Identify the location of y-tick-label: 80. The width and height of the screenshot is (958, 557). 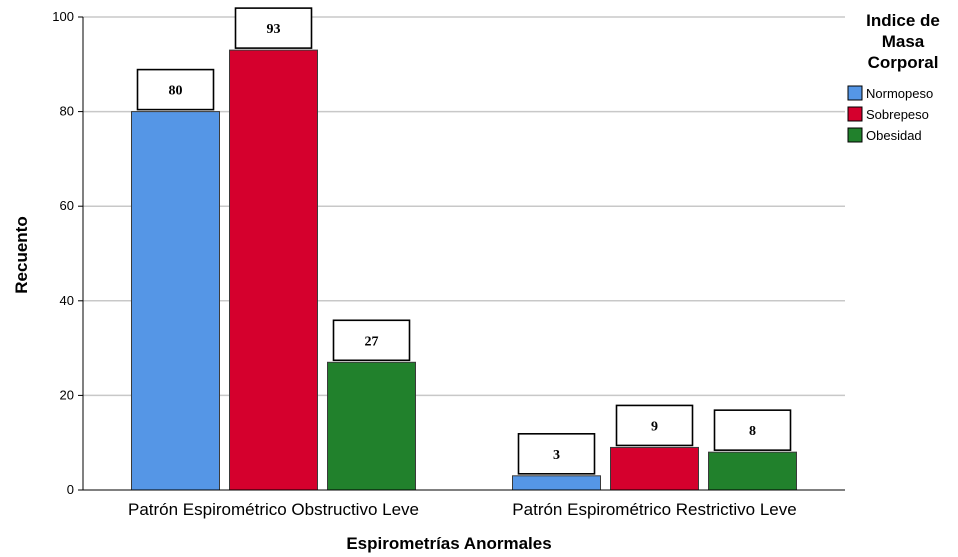
(67, 111).